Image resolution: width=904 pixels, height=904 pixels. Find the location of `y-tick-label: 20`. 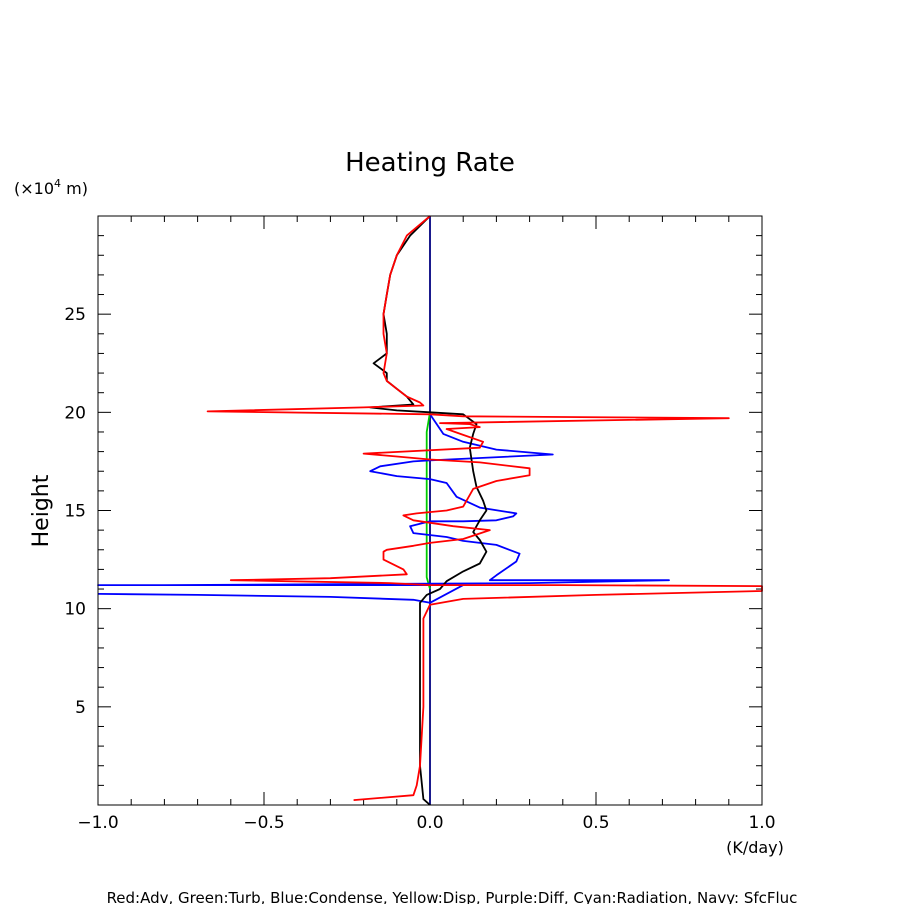

y-tick-label: 20 is located at coordinates (75, 413).